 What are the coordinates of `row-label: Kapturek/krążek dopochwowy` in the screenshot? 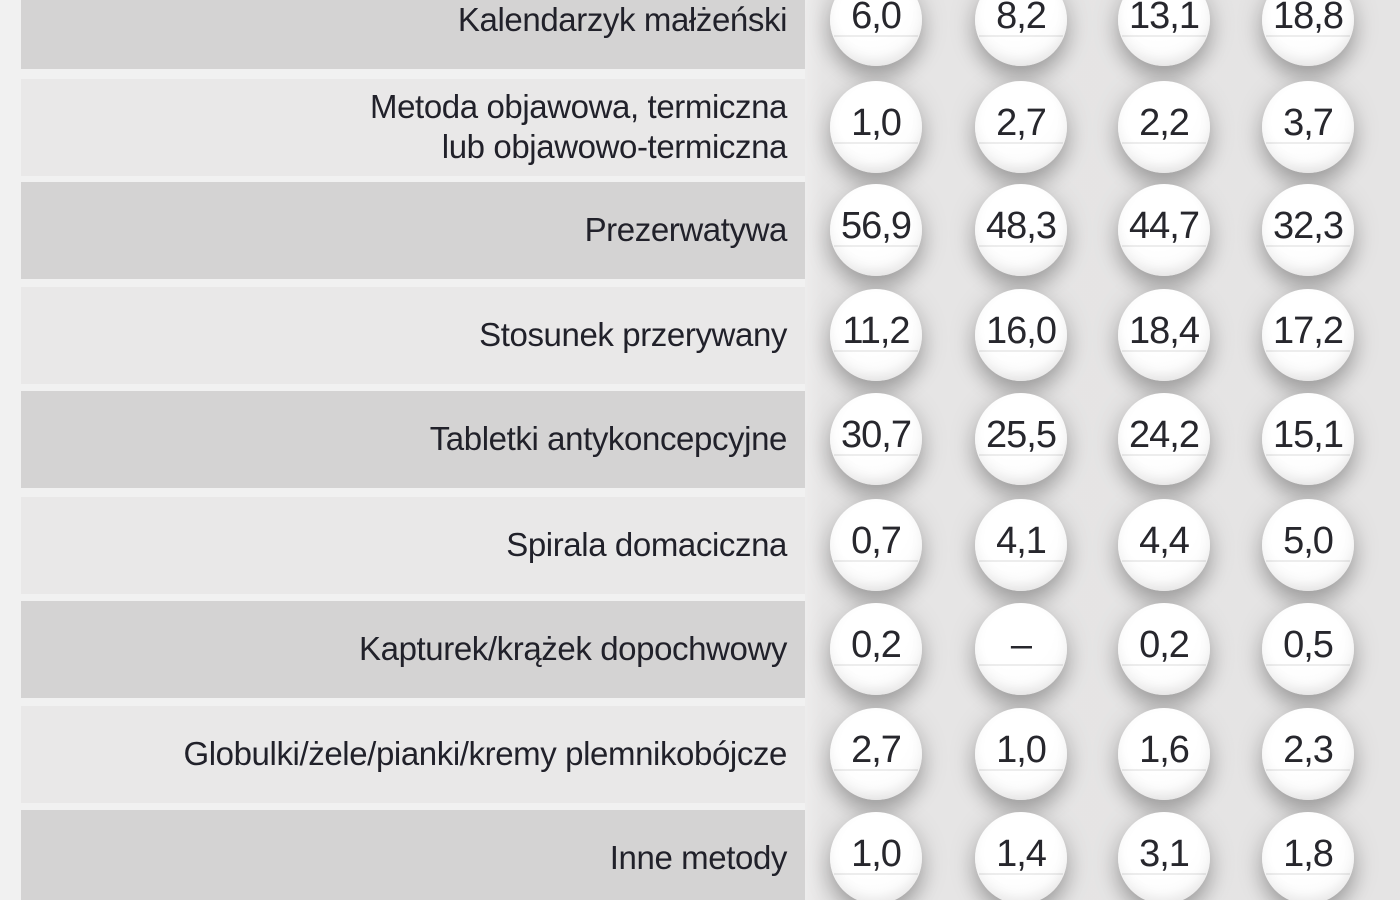 It's located at (573, 648).